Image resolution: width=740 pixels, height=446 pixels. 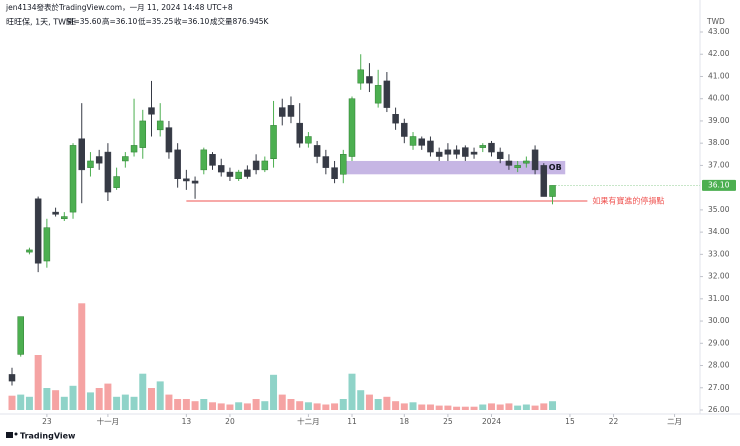 I want to click on x-tick-label: 20, so click(x=230, y=421).